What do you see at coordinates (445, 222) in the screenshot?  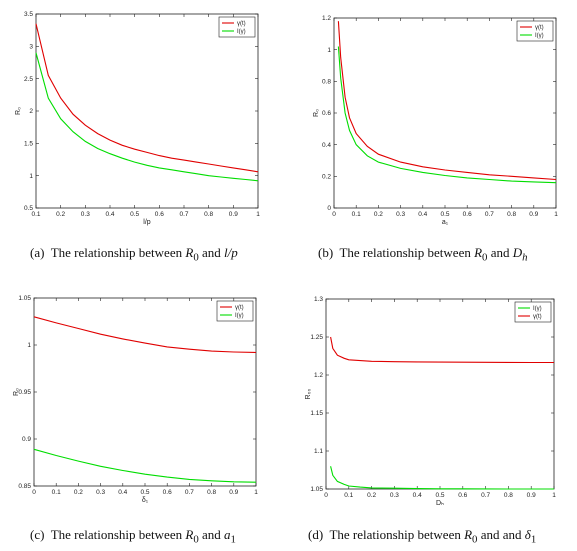 I see `x-axis-label: a₁` at bounding box center [445, 222].